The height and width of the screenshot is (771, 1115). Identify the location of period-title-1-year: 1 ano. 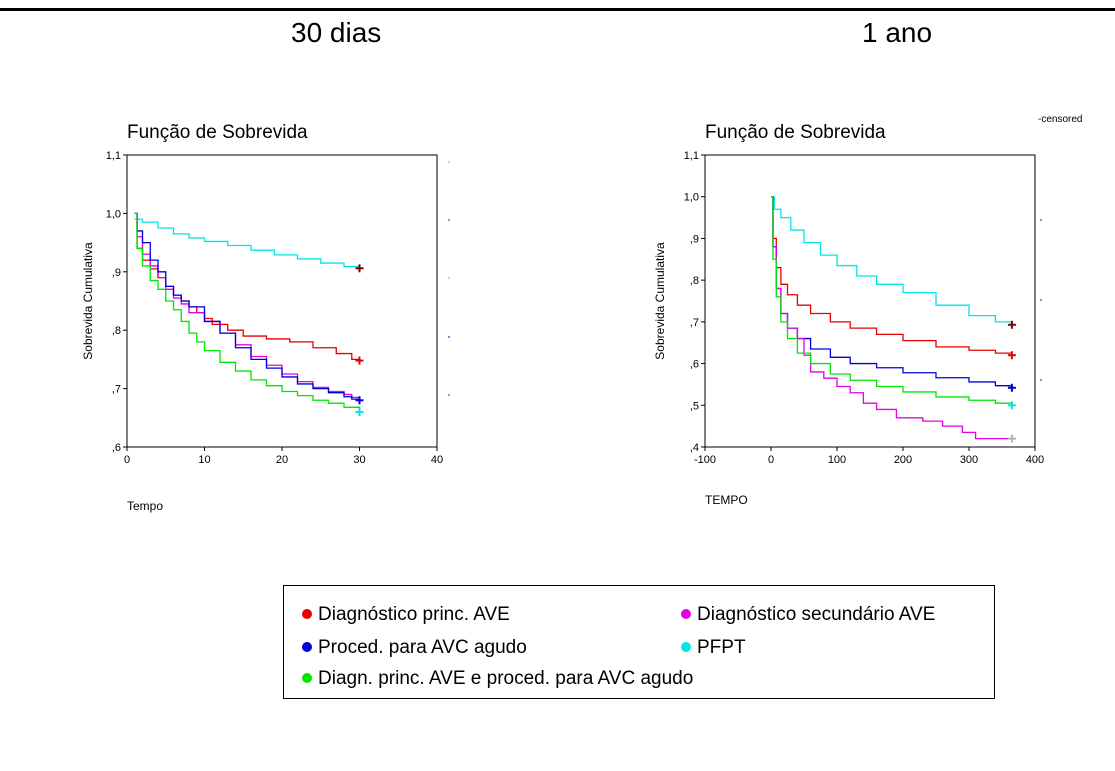
(897, 32).